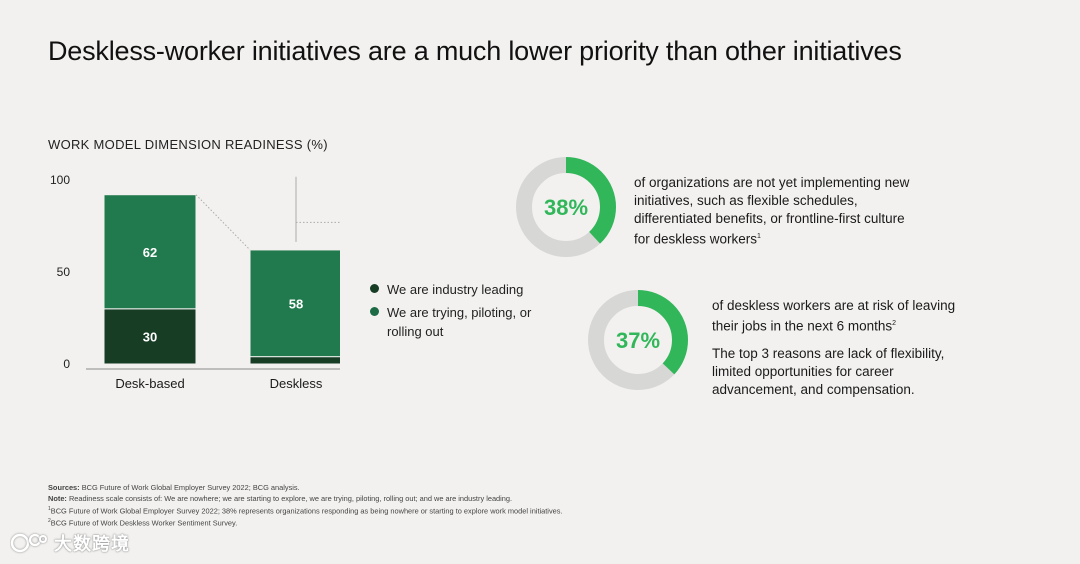 Image resolution: width=1080 pixels, height=564 pixels. What do you see at coordinates (60, 180) in the screenshot?
I see `y-tick-label: 100` at bounding box center [60, 180].